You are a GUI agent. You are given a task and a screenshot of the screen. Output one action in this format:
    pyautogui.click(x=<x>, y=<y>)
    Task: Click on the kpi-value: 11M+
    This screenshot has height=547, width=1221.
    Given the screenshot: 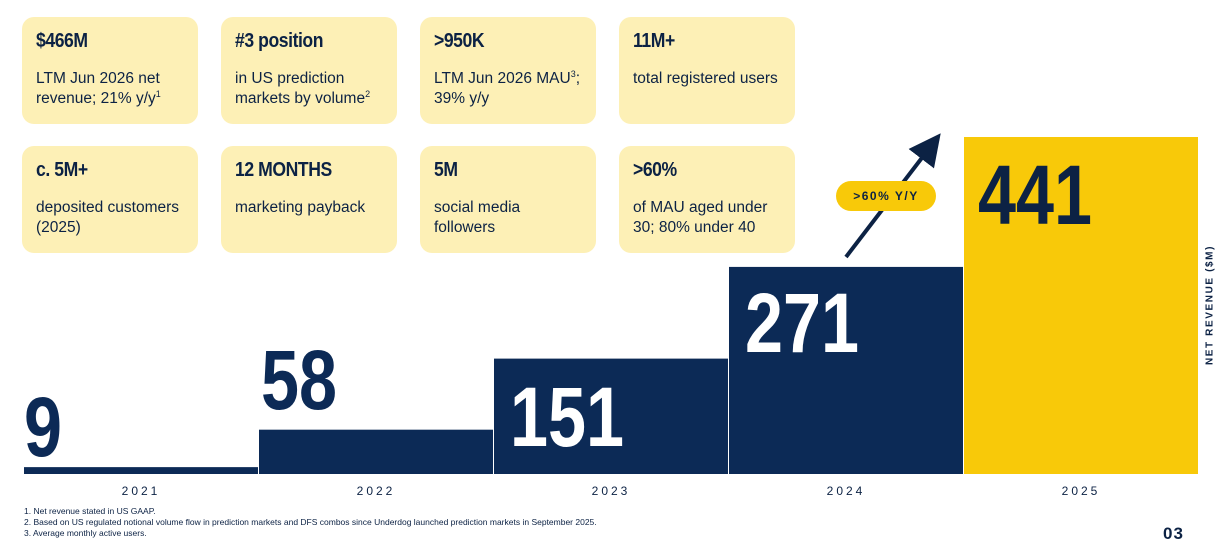 What is the action you would take?
    pyautogui.click(x=654, y=41)
    